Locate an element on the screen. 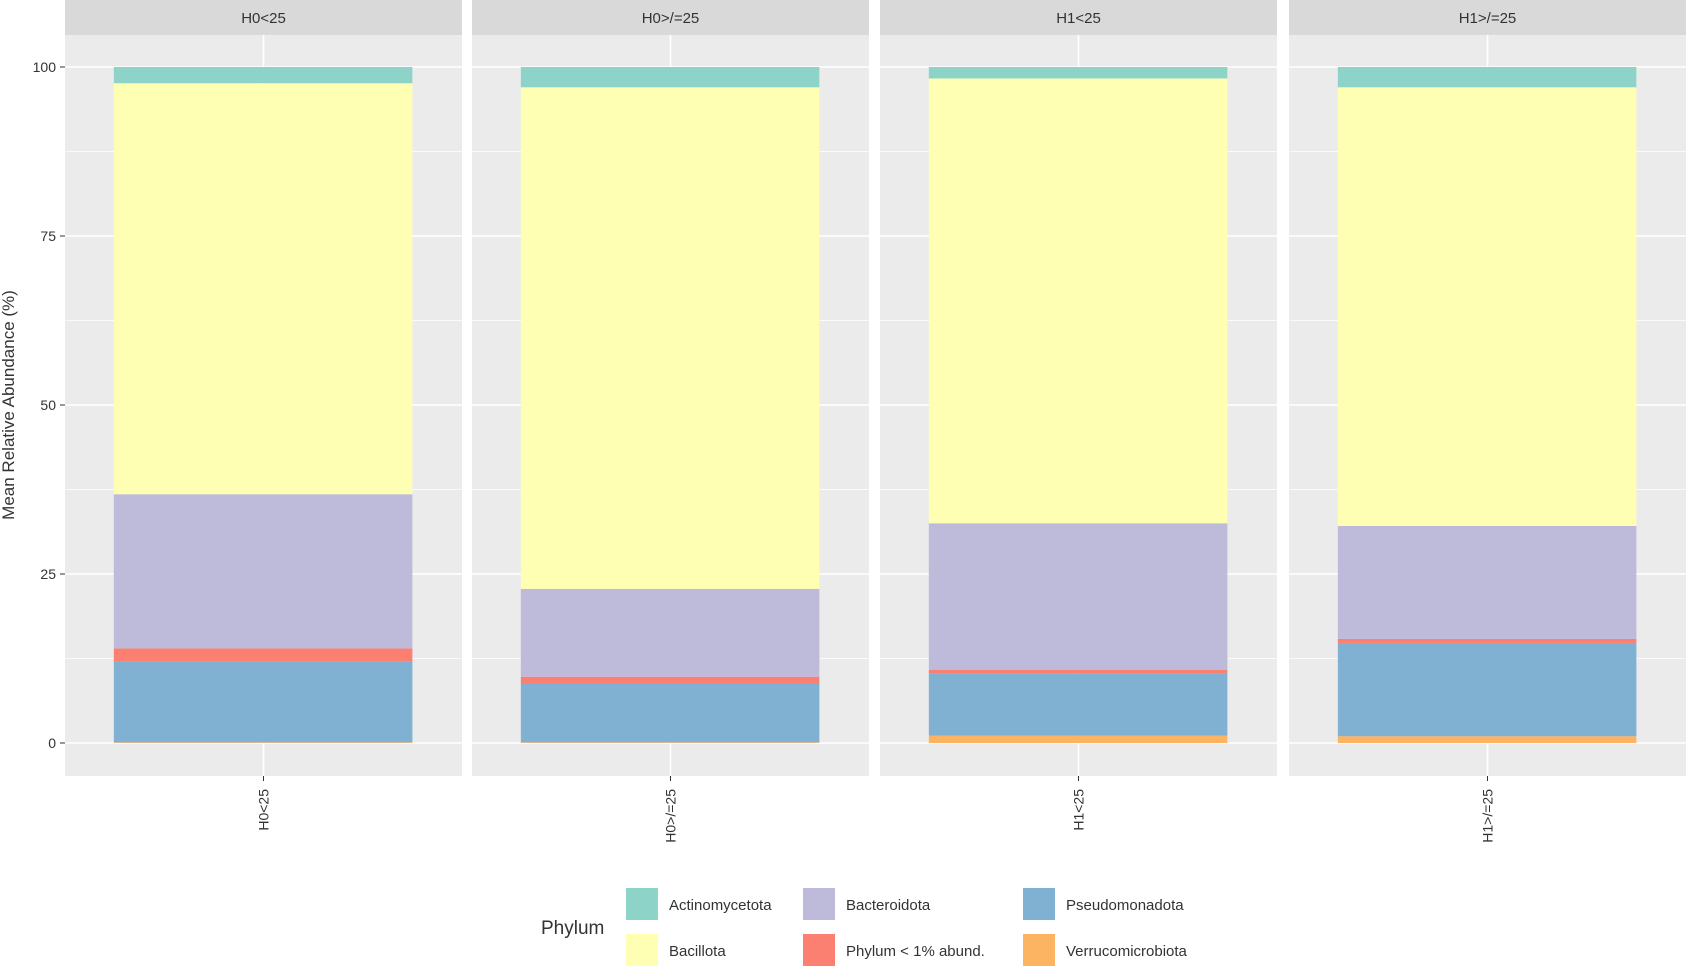  y-tick-label: 25 is located at coordinates (48, 574).